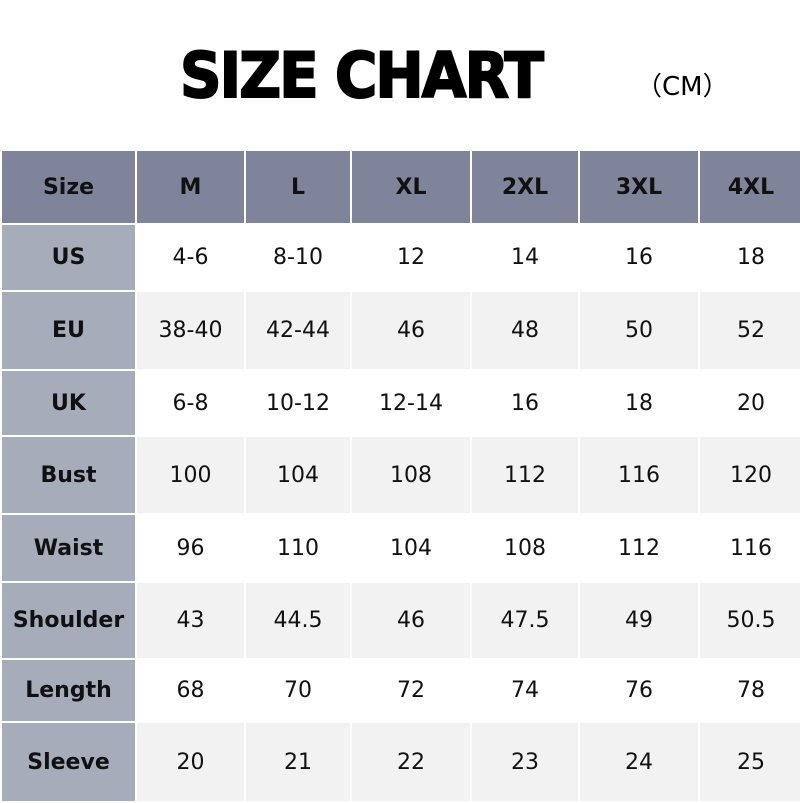  Describe the element at coordinates (190, 548) in the screenshot. I see `table-cell: 96` at that location.